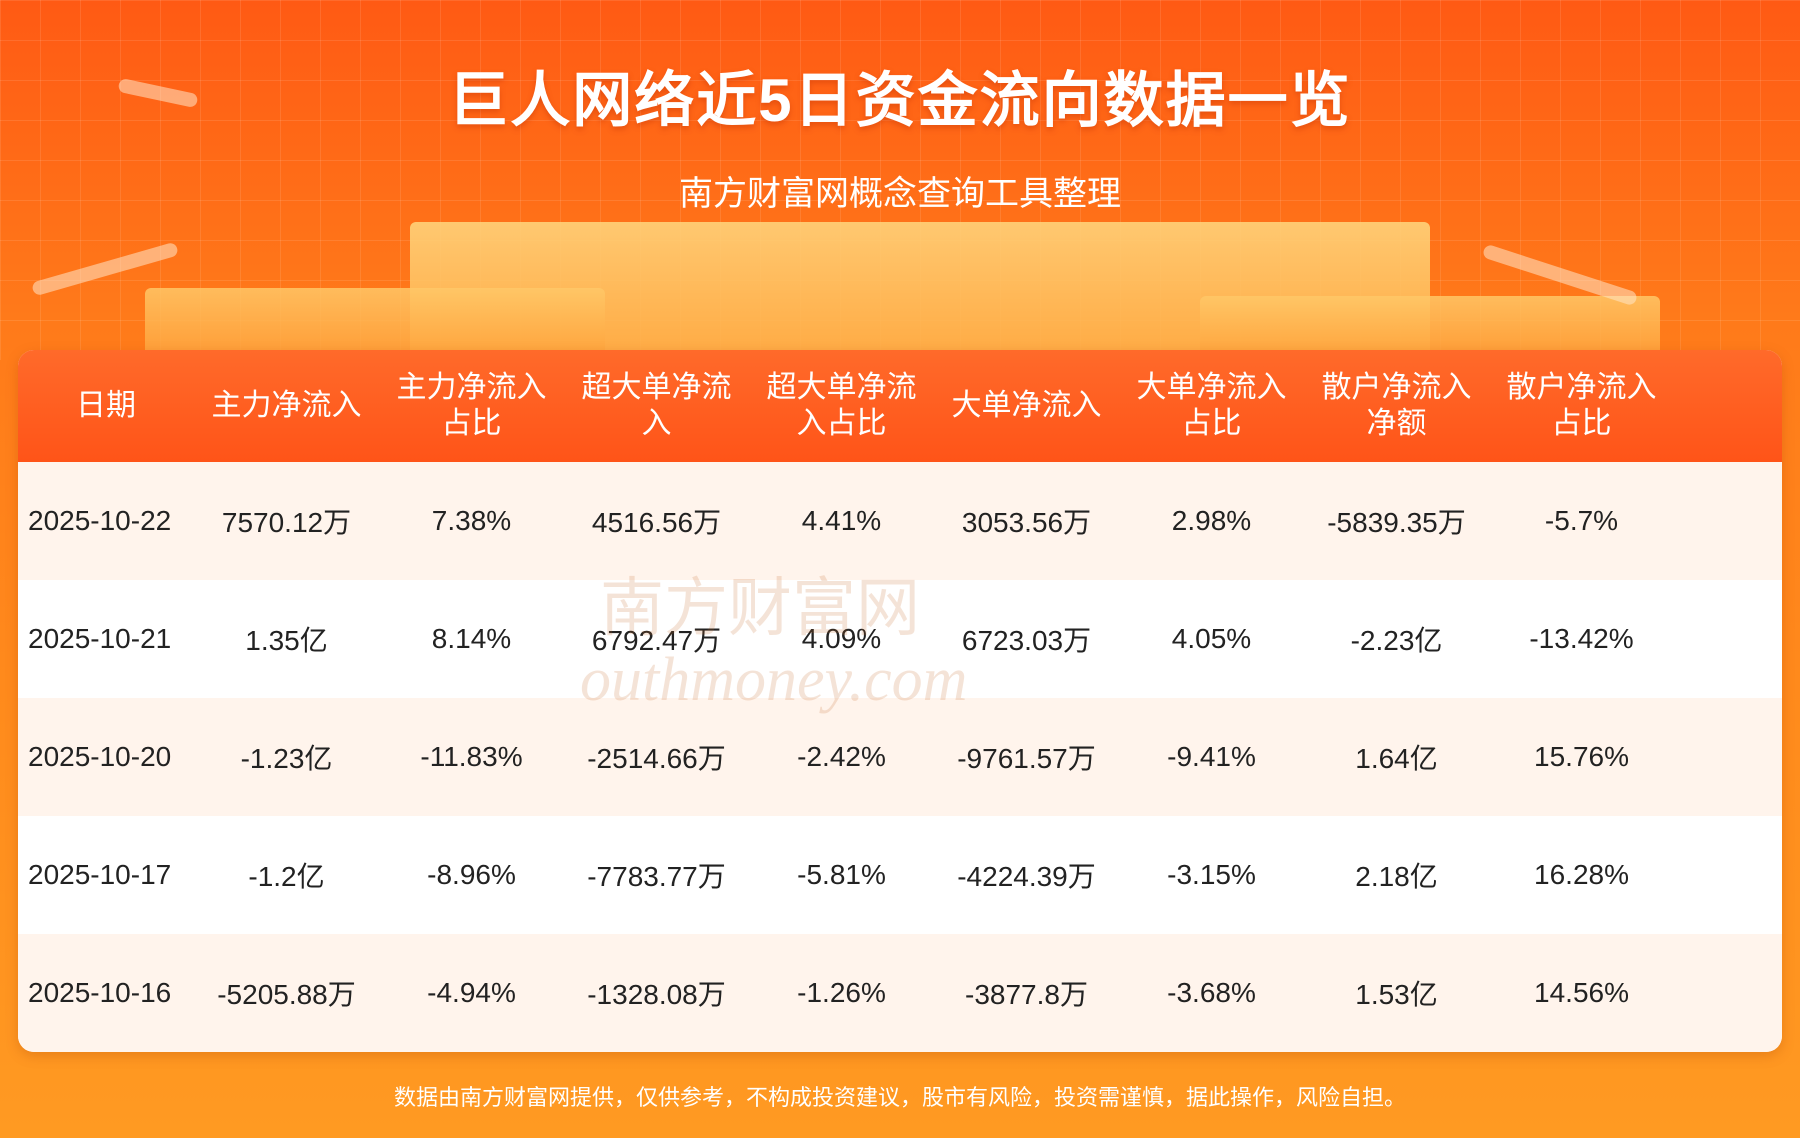 The height and width of the screenshot is (1138, 1800). I want to click on value-cell: 6723.03万, so click(1026, 640).